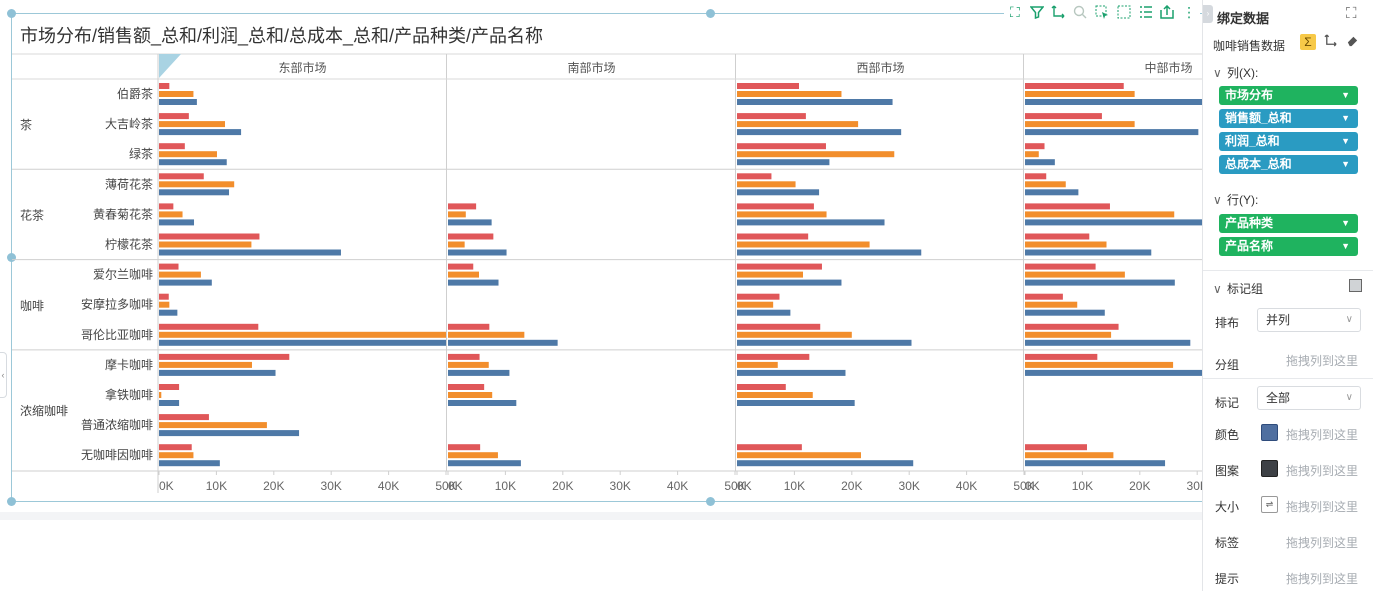  What do you see at coordinates (1059, 12) in the screenshot?
I see `swap-axis-icon` at bounding box center [1059, 12].